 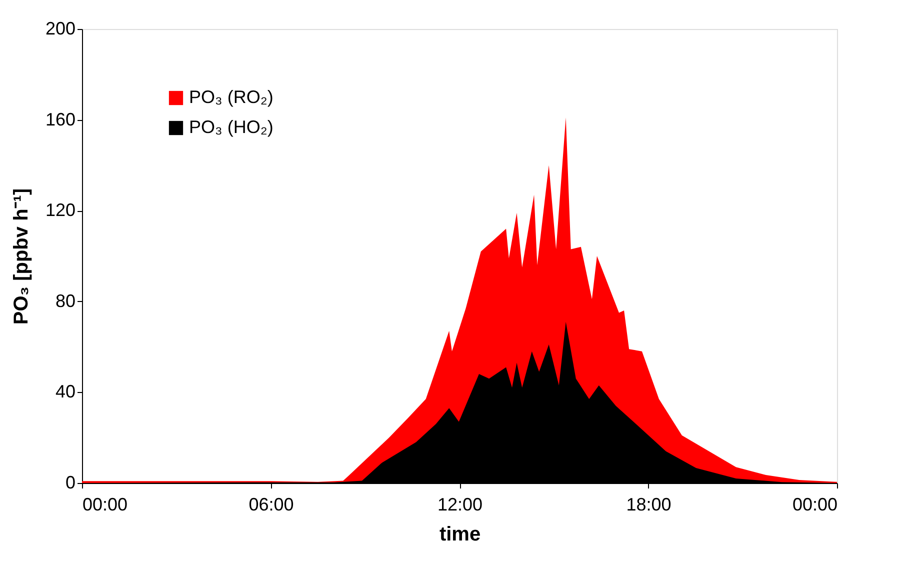 What do you see at coordinates (21, 256) in the screenshot?
I see `y-axis-title: PO₃ [ppbv h⁻¹]` at bounding box center [21, 256].